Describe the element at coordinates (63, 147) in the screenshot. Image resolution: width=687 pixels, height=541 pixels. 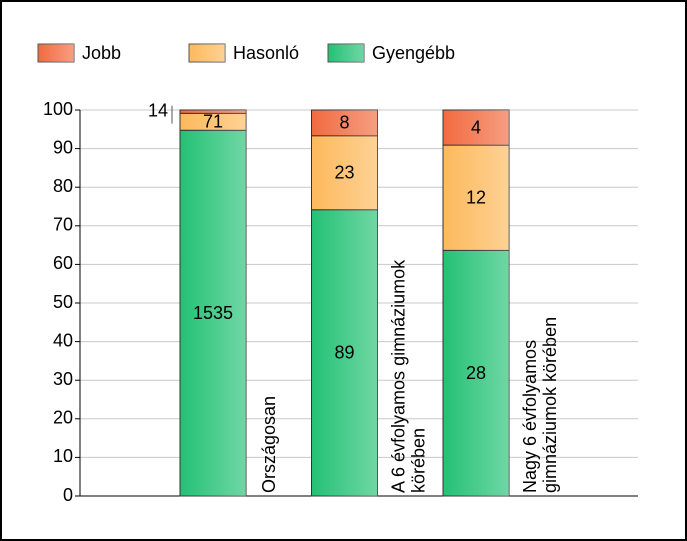
I see `y-tick-label: 90` at that location.